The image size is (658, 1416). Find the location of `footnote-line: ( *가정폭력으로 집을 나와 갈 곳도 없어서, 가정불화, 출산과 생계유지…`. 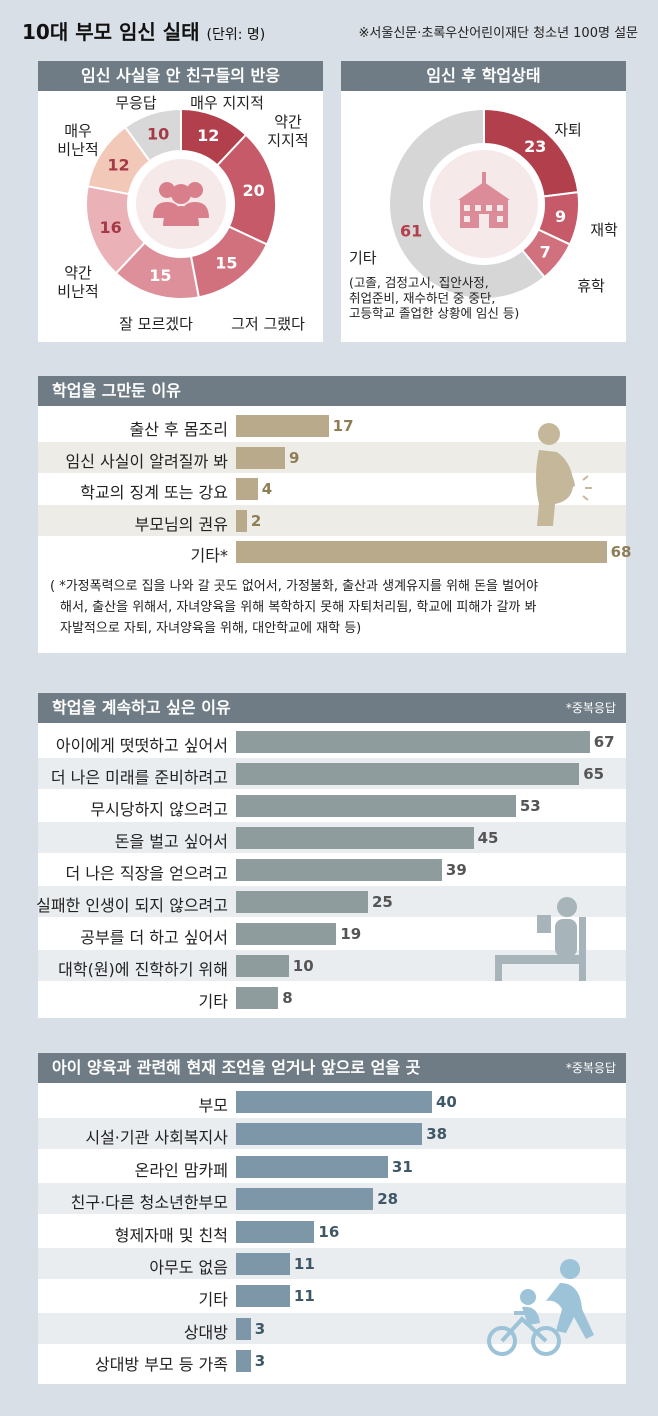

footnote-line: ( *가정폭력으로 집을 나와 갈 곳도 없어서, 가정불화, 출산과 생계유지… is located at coordinates (294, 586).